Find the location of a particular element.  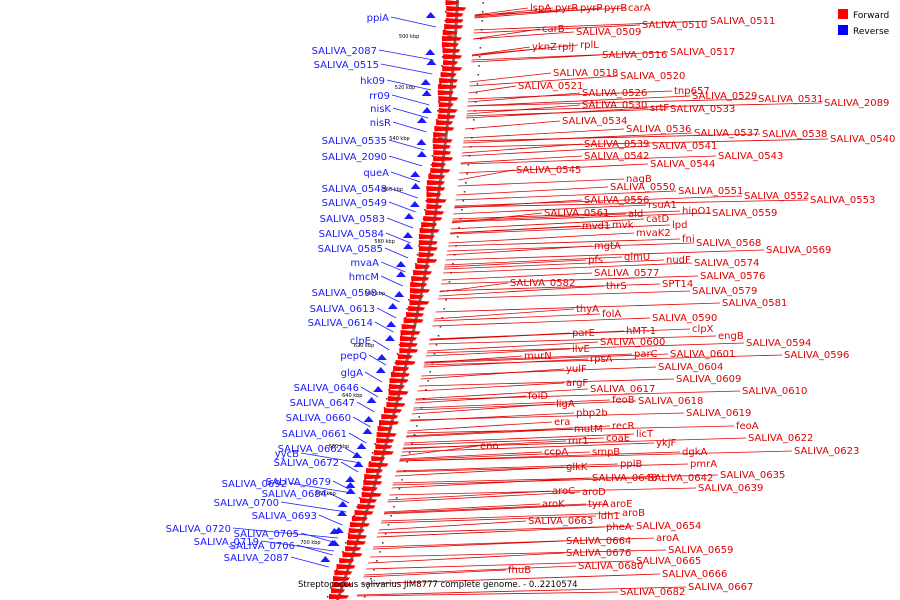

reverse-gene-label: SALIVA_0679 is located at coordinates (298, 482).